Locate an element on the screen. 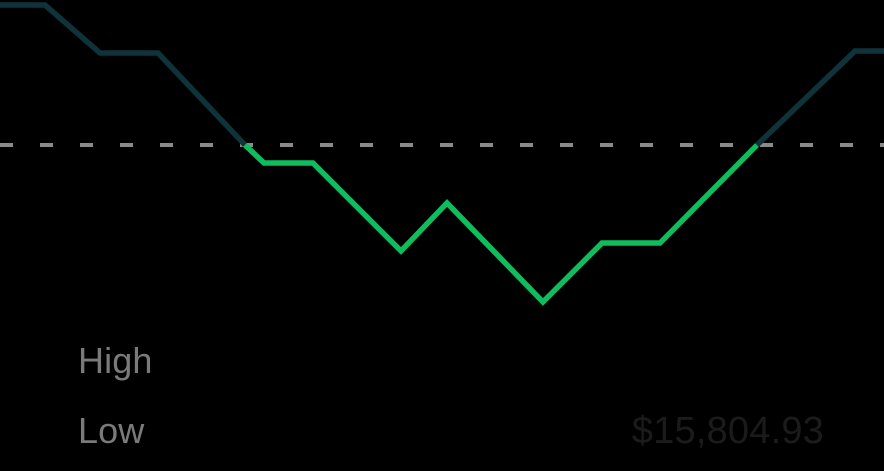  price-line-segment-above-right is located at coordinates (819, 97).